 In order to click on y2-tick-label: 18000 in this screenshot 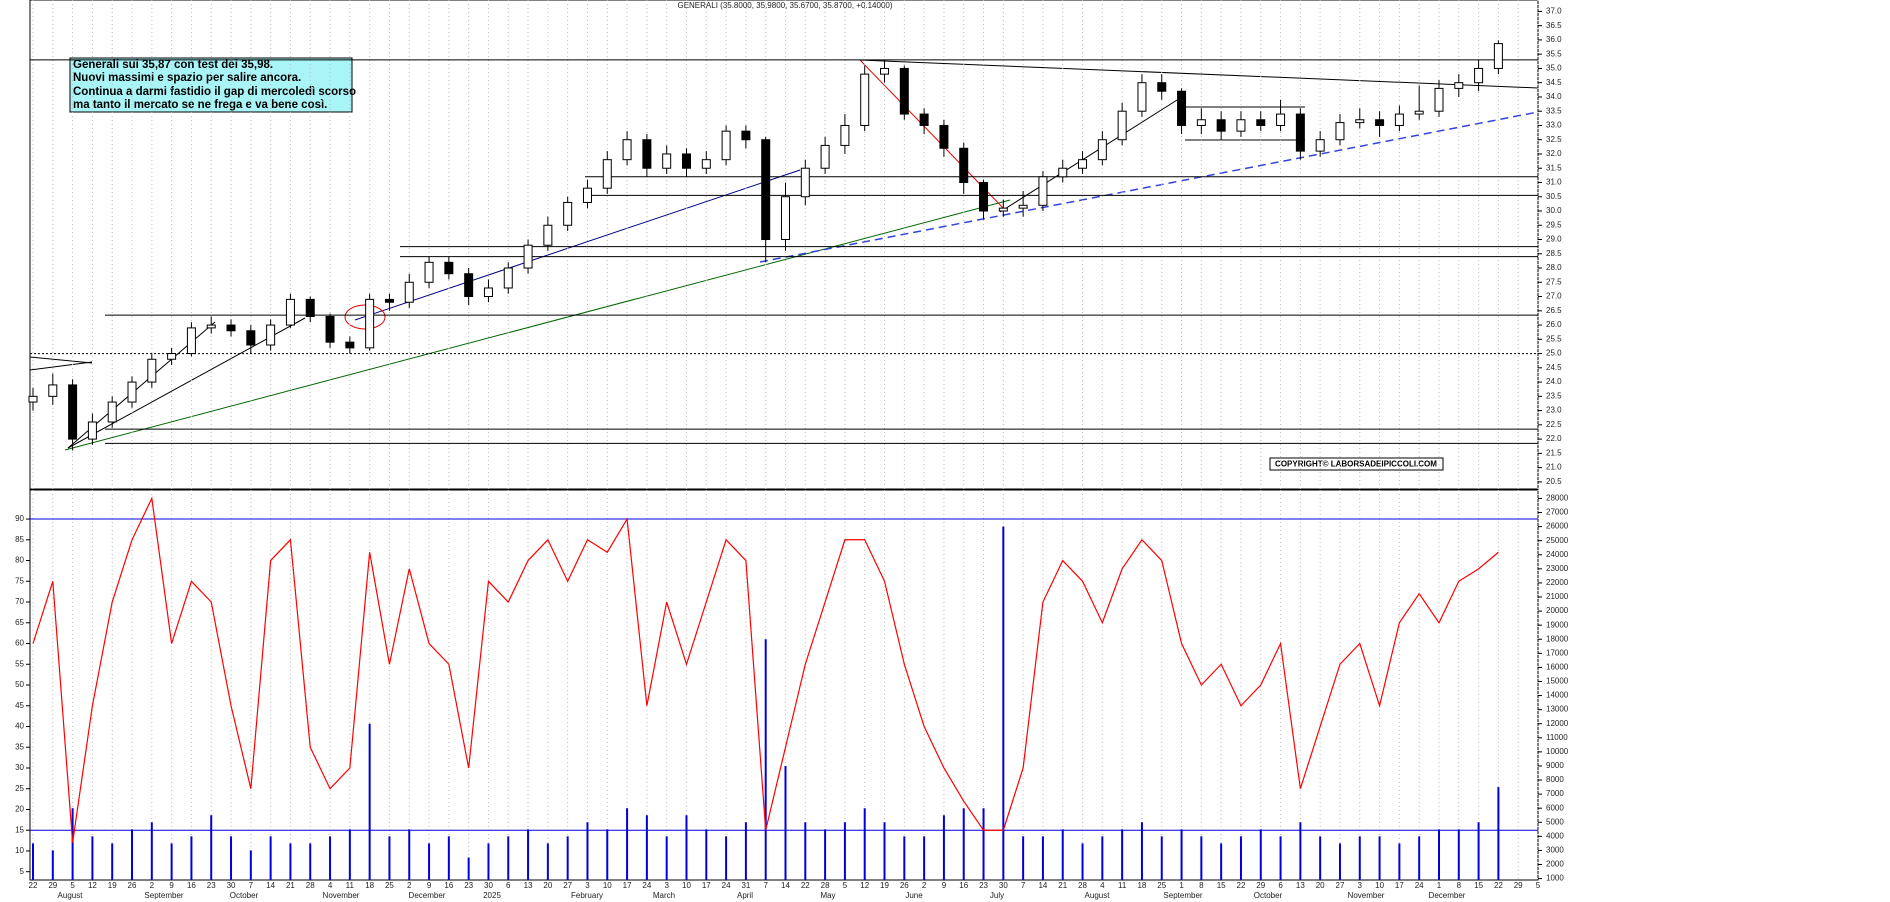, I will do `click(1557, 638)`.